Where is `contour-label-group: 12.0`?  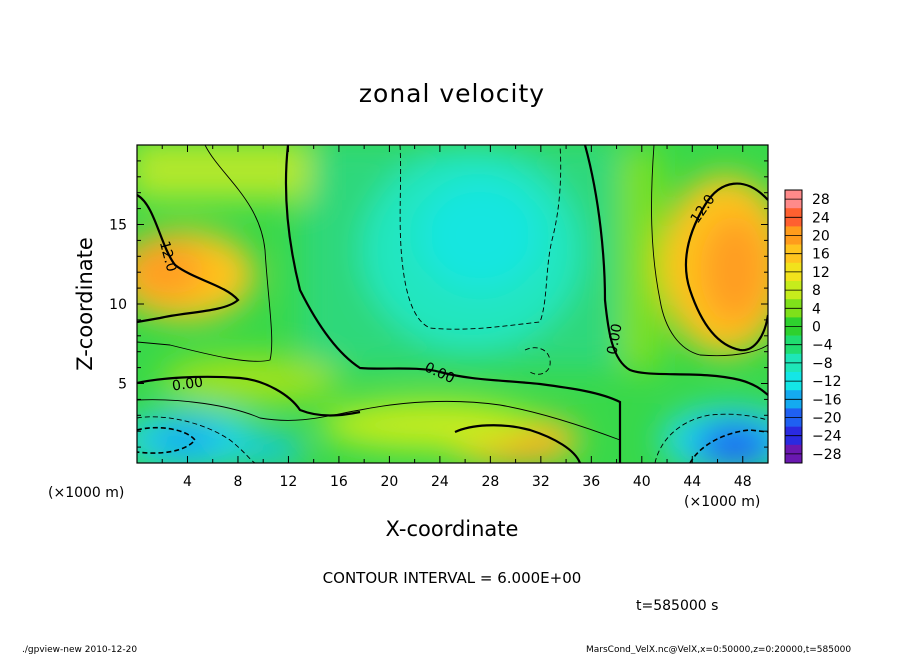 contour-label-group: 12.0 is located at coordinates (168, 256).